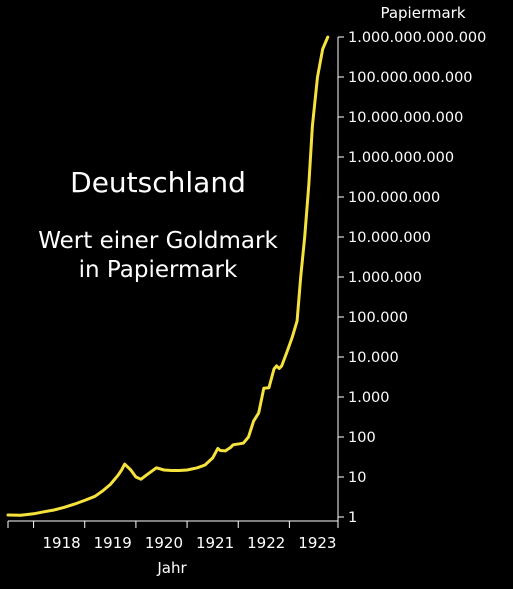 The width and height of the screenshot is (513, 589). Describe the element at coordinates (158, 270) in the screenshot. I see `chart-subtitle-line-2: in Papiermark` at that location.